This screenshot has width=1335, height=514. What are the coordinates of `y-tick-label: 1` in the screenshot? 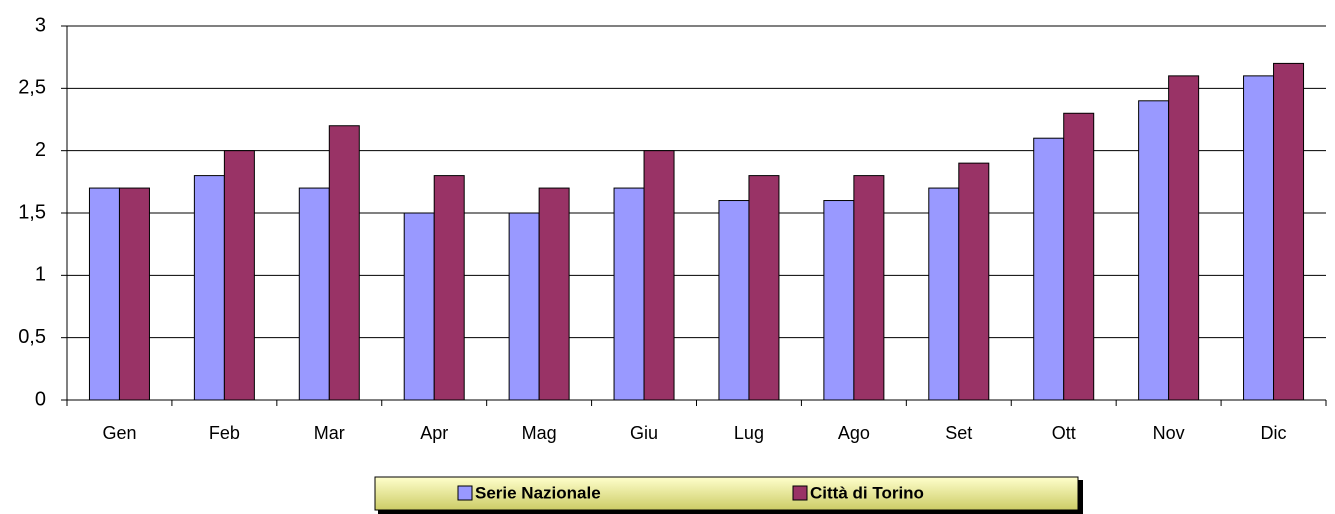 It's located at (40, 275).